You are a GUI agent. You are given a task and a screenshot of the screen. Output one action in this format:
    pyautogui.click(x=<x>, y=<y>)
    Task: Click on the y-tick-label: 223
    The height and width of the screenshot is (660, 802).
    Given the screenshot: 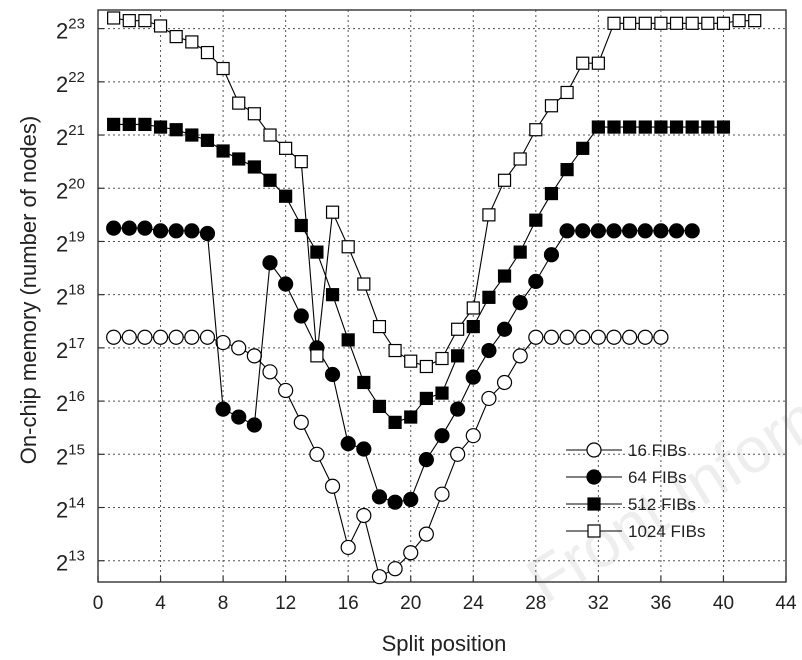 What is the action you would take?
    pyautogui.click(x=70, y=30)
    